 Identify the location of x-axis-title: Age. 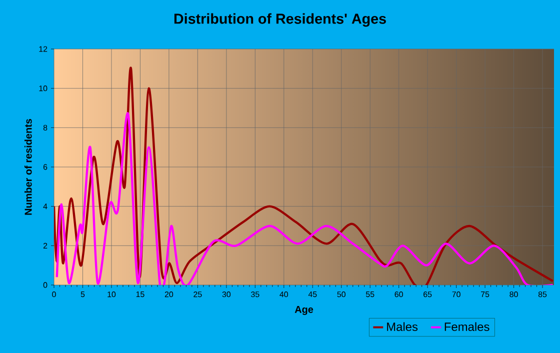
(304, 310).